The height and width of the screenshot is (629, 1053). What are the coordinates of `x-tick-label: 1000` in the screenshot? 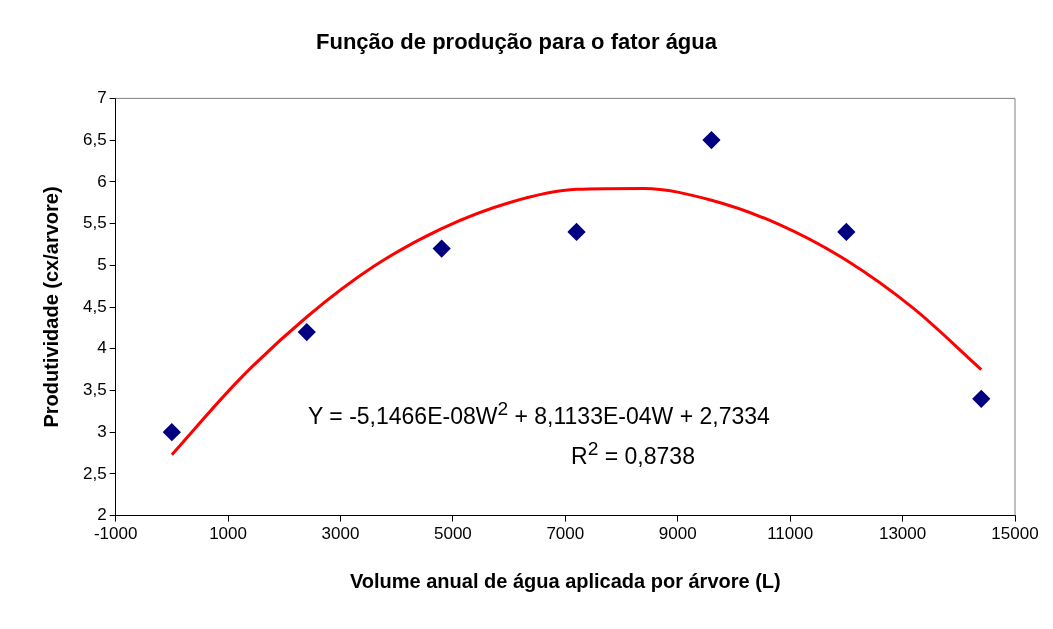 It's located at (228, 534).